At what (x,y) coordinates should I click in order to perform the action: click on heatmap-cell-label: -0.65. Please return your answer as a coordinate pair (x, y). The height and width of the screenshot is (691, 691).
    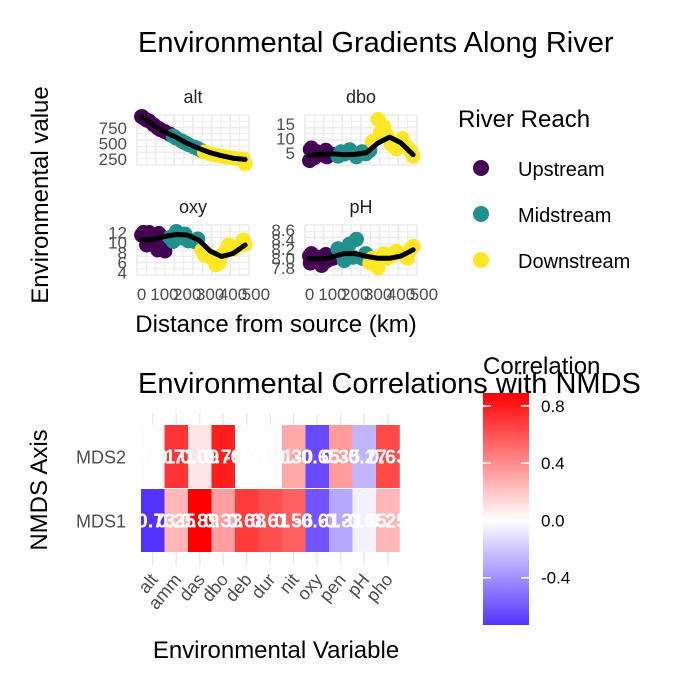
    Looking at the image, I should click on (317, 458).